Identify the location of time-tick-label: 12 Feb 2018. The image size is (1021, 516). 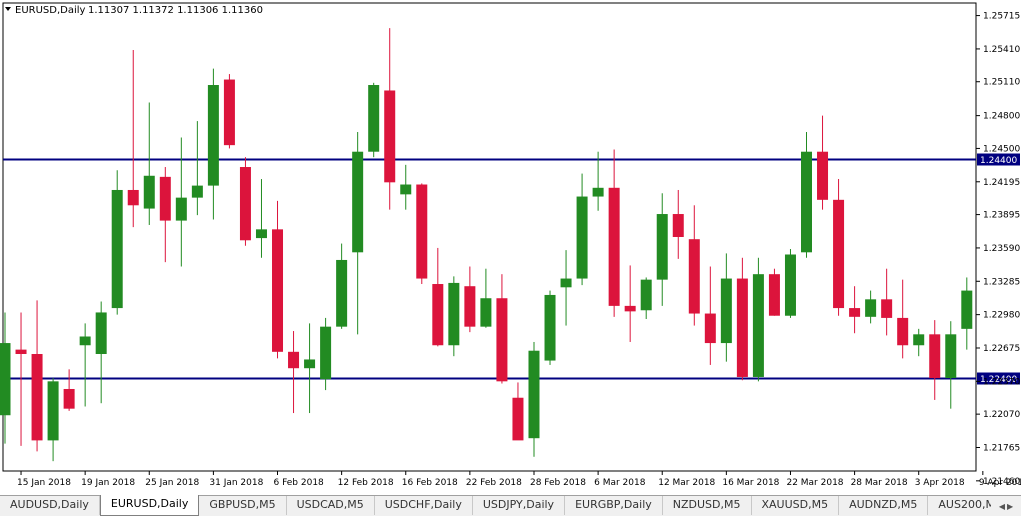
(366, 483).